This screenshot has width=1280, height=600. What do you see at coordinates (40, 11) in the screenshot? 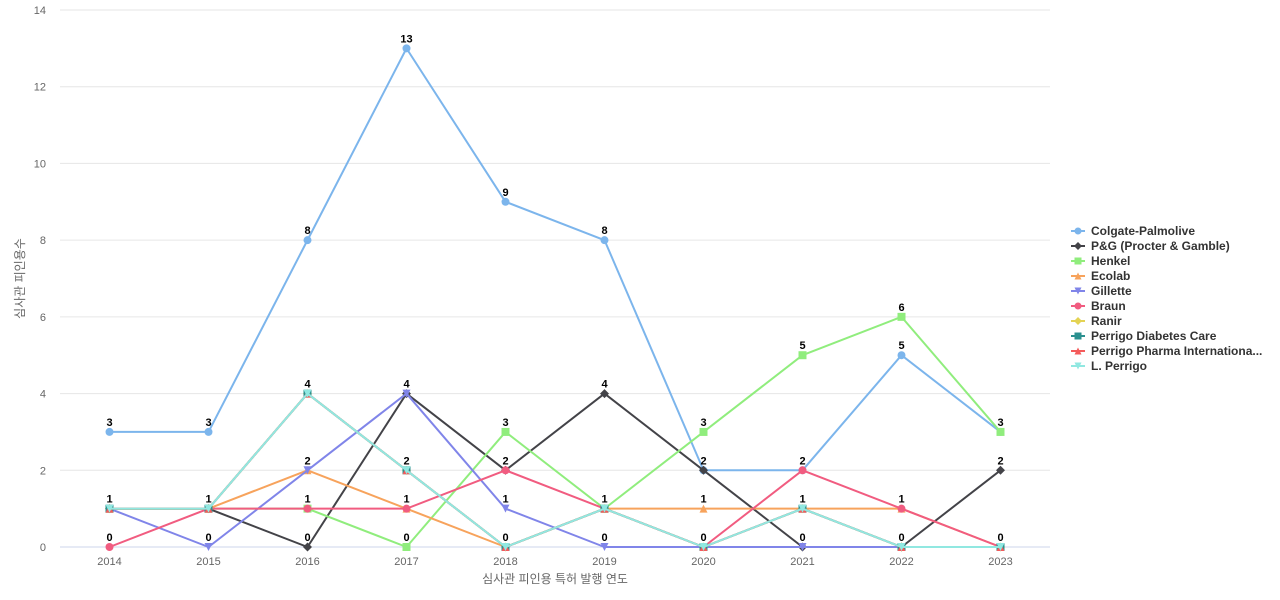
I see `y-tick-label: 14` at bounding box center [40, 11].